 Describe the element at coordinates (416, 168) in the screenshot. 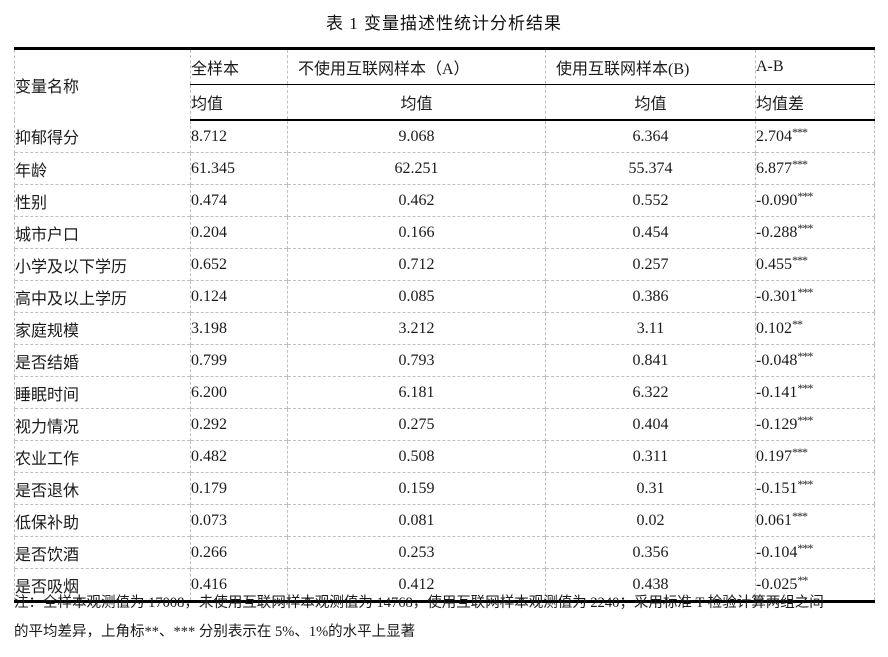

I see `cell-sample-a-mean: 62.251` at that location.